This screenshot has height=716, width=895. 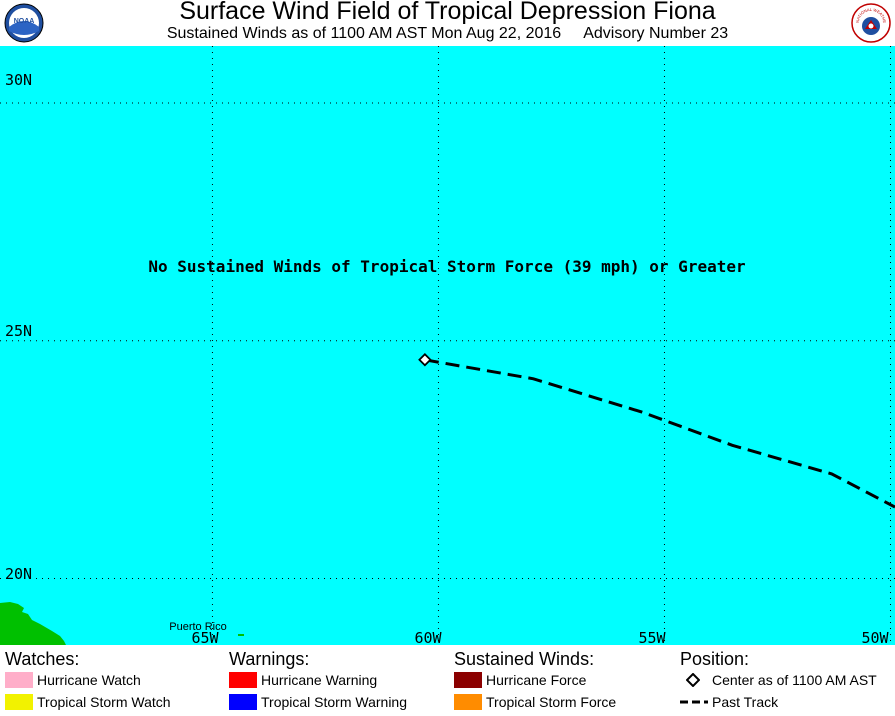 What do you see at coordinates (205, 637) in the screenshot?
I see `lon-label-65w: 65W` at bounding box center [205, 637].